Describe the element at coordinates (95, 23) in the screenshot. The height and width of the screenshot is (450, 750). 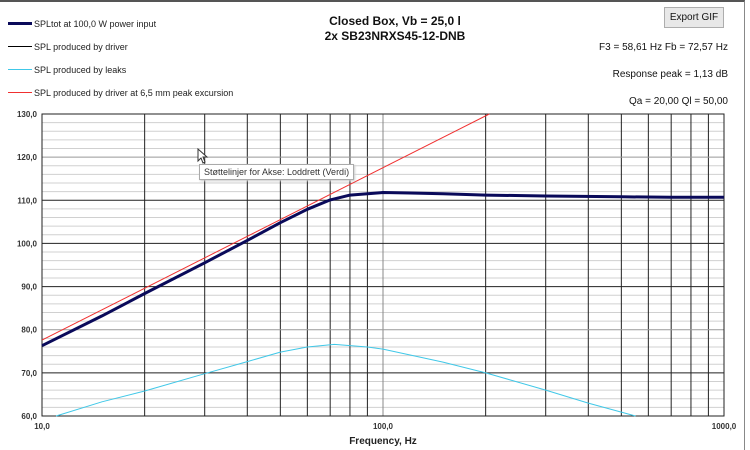
I see `legend-label: SPLtot at 100,0 W power input` at that location.